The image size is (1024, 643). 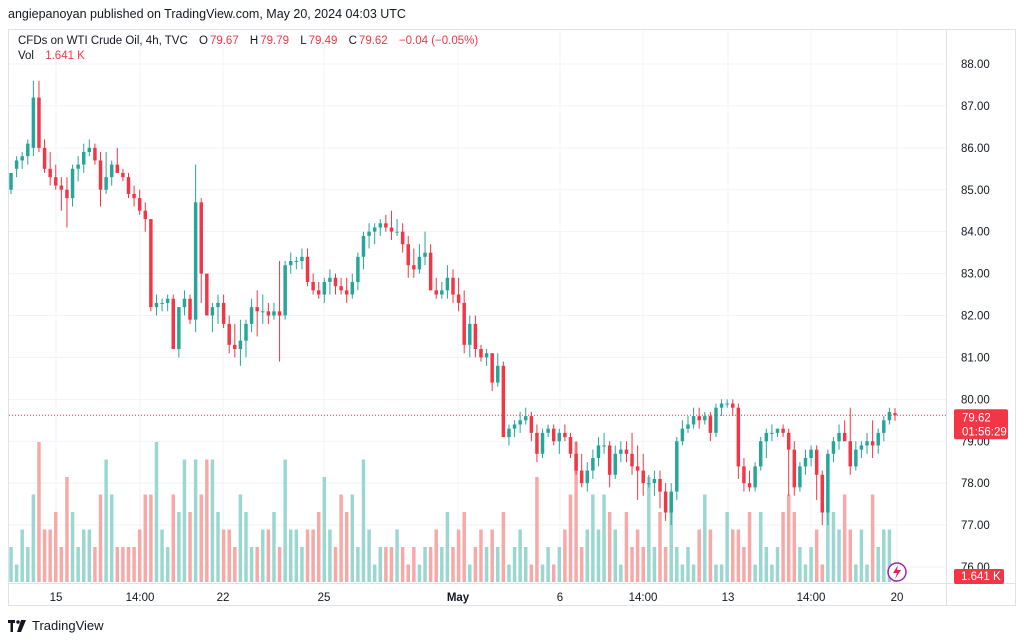 I want to click on change-value: −0.04 (−0.05%), so click(x=438, y=41).